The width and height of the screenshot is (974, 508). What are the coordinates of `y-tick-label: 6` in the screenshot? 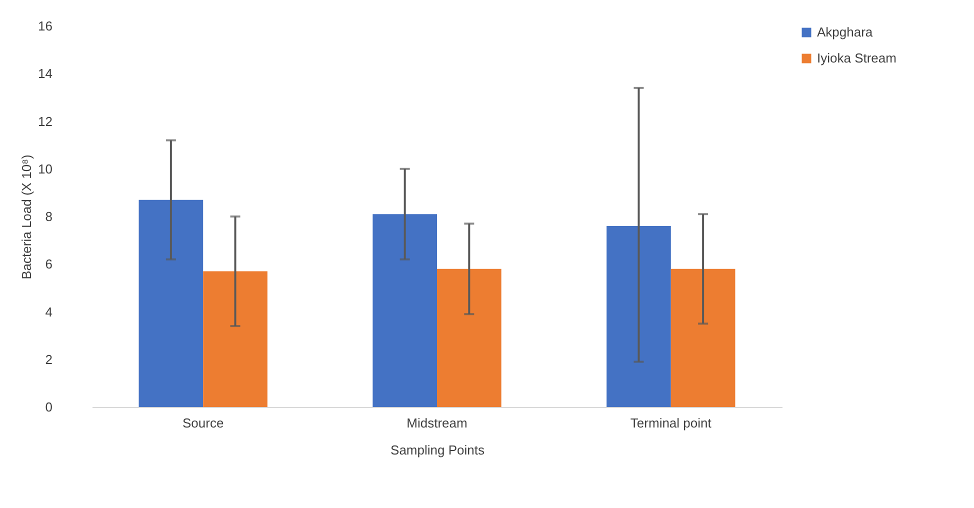 It's located at (48, 264).